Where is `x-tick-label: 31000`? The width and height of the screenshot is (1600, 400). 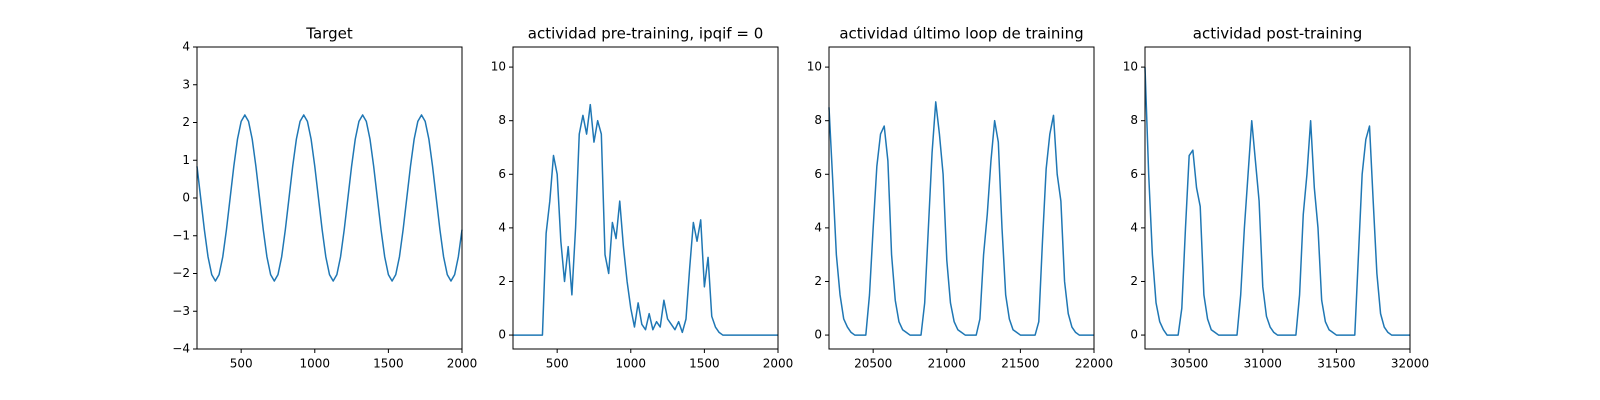
x-tick-label: 31000 is located at coordinates (1263, 364).